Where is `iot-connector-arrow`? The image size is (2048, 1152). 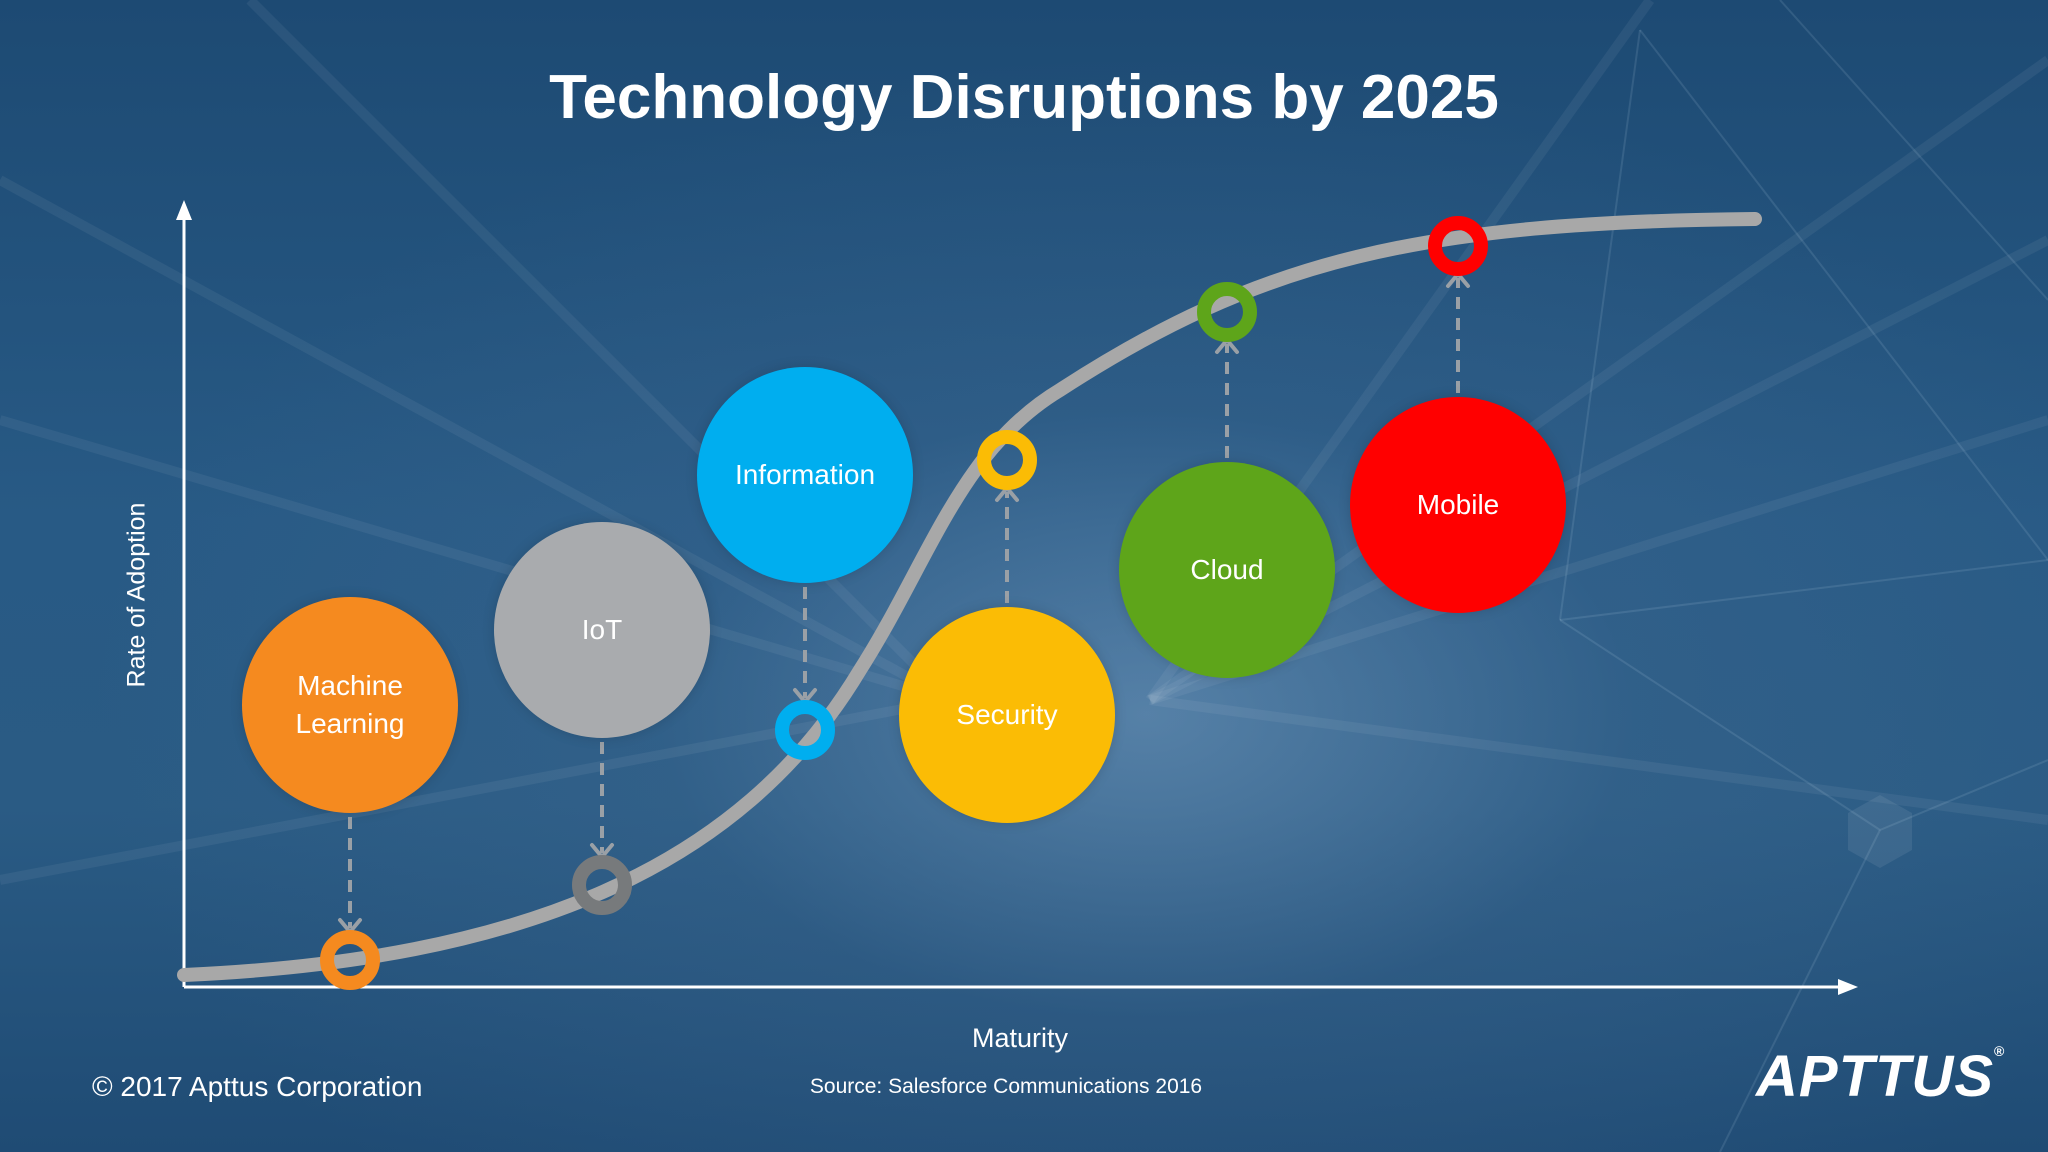
iot-connector-arrow is located at coordinates (602, 801).